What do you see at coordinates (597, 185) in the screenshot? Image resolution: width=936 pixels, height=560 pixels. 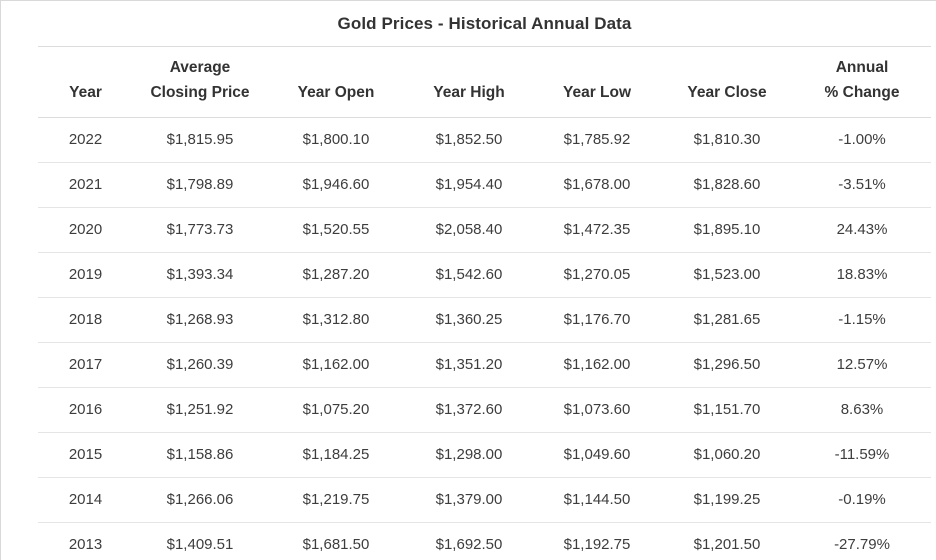 I see `cell-year-low: $1,678.00` at bounding box center [597, 185].